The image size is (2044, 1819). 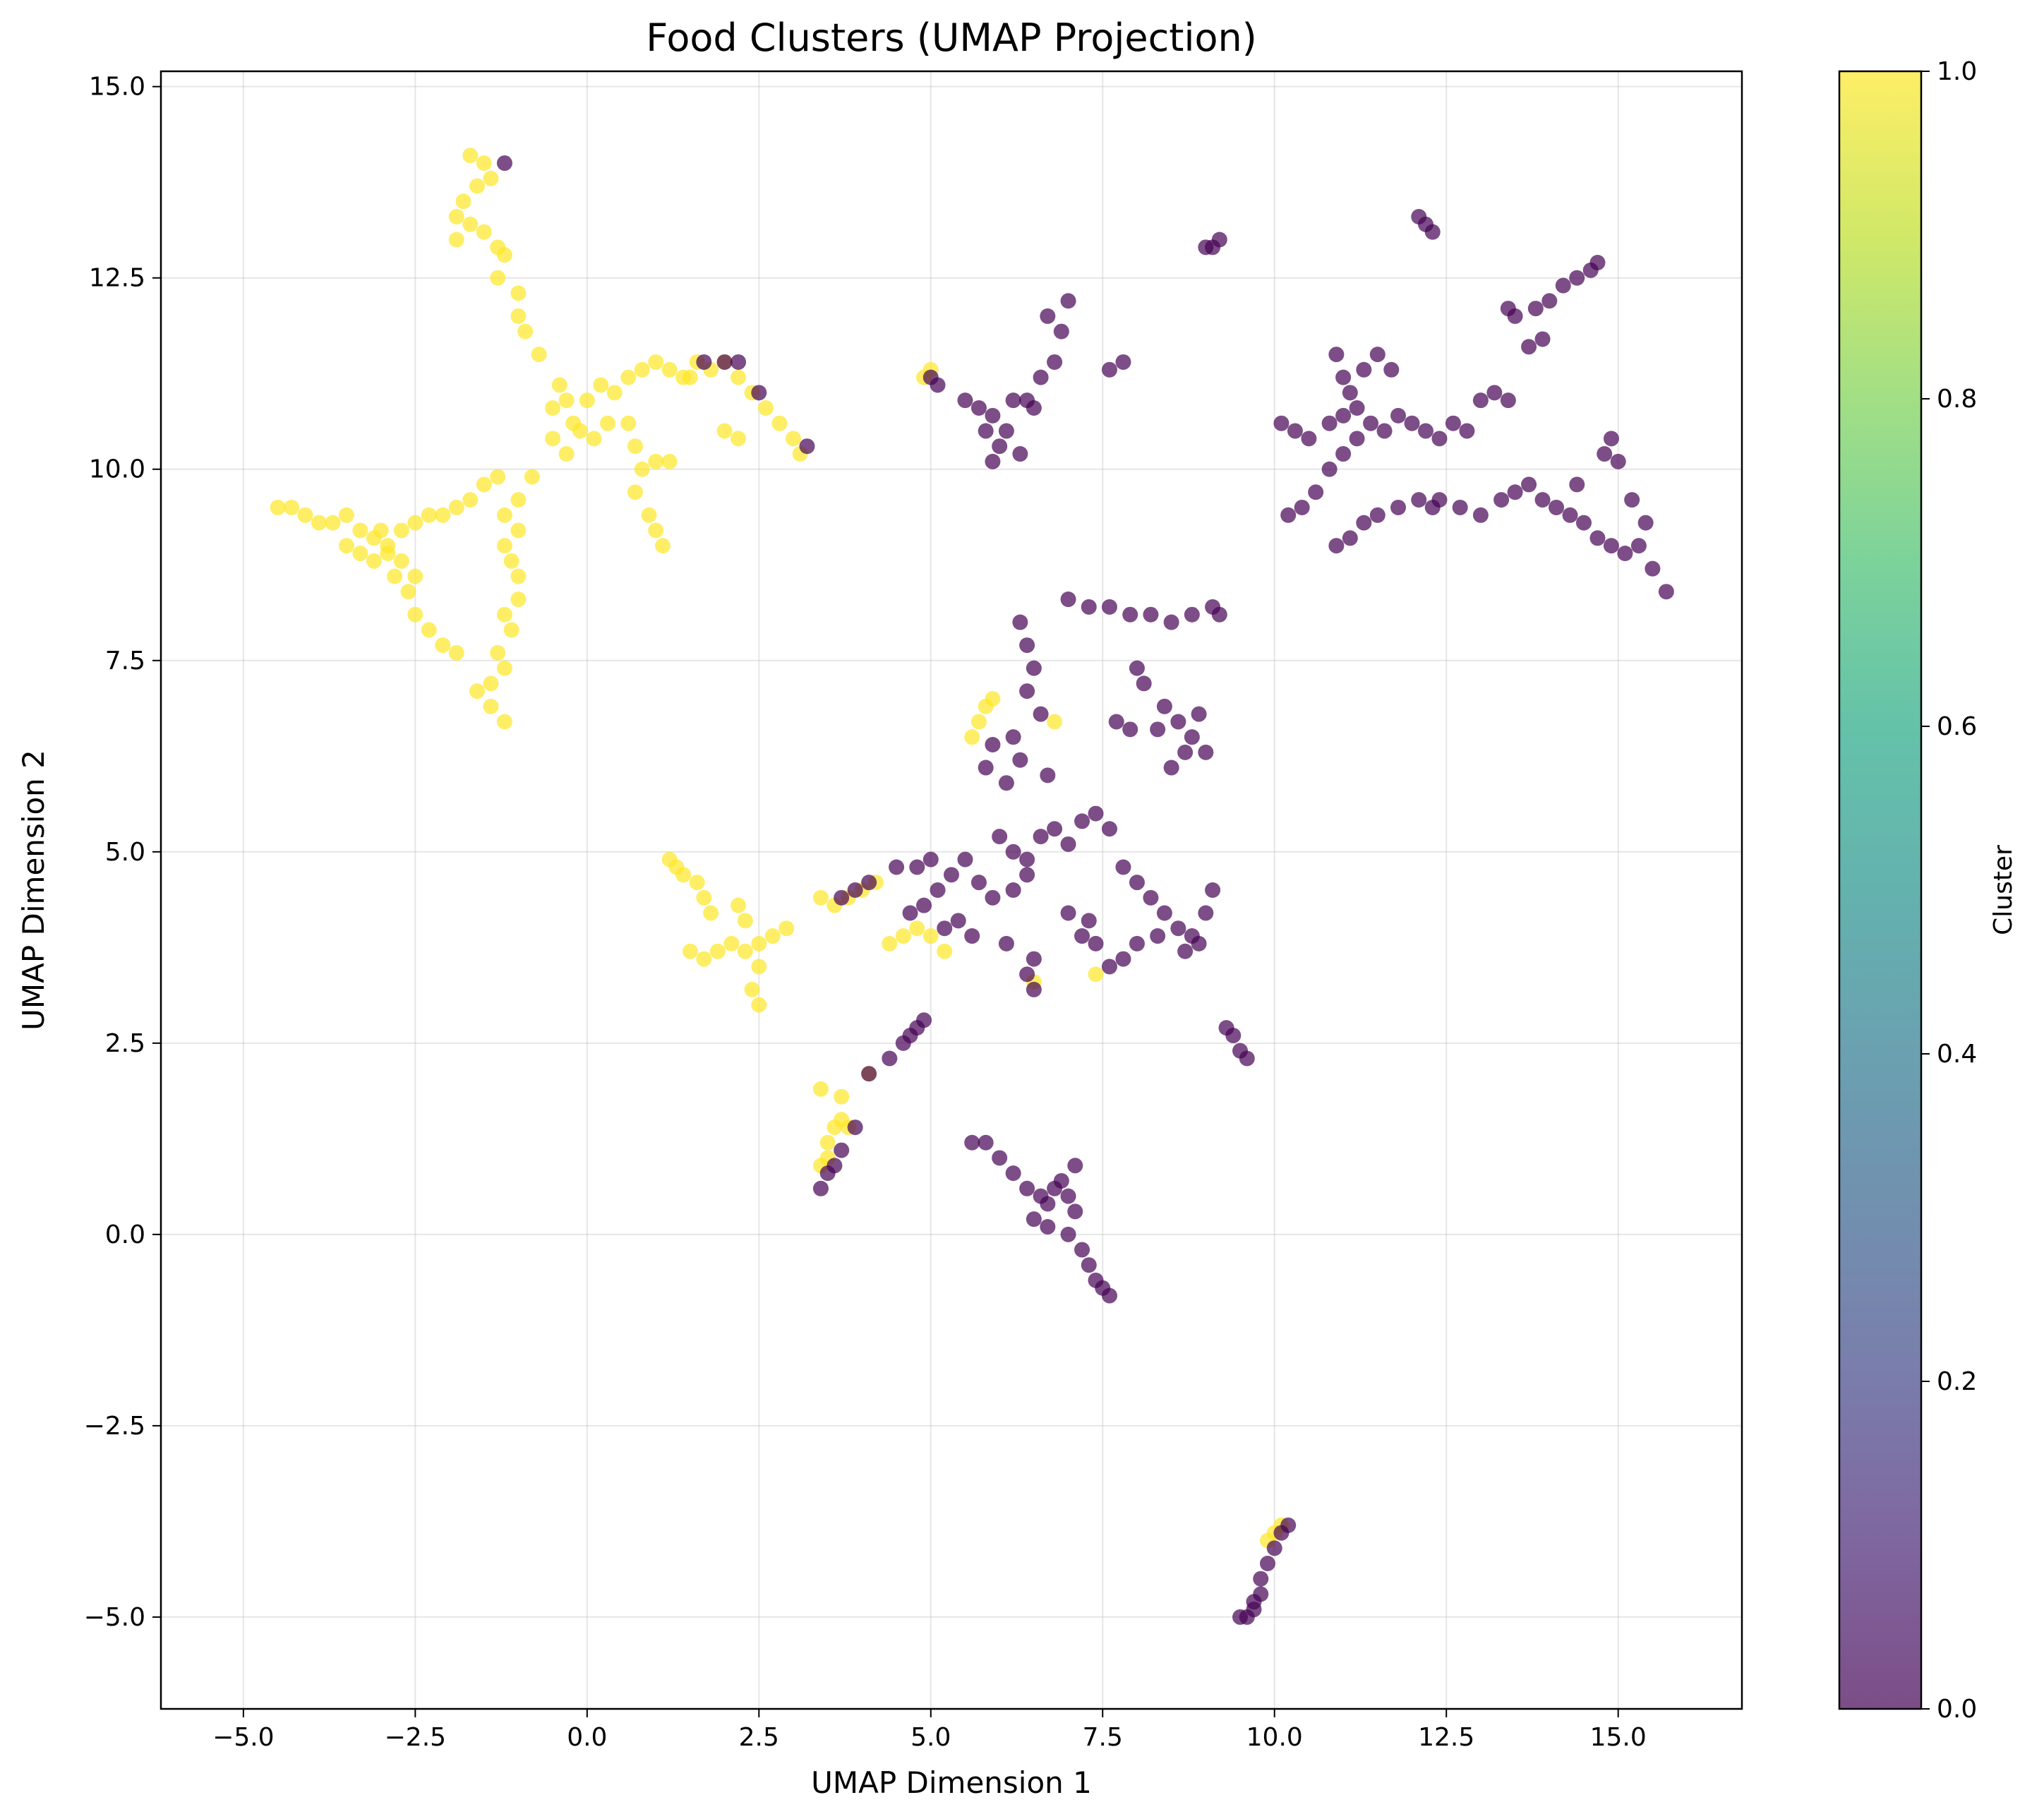 I want to click on y-tick-label: 10.0, so click(x=117, y=469).